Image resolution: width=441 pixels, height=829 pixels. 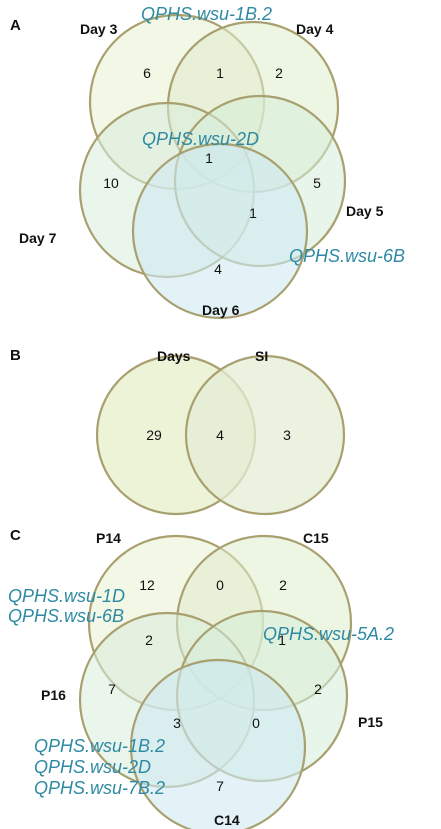 I want to click on venn-a-label-day6: Day 6, so click(x=221, y=310).